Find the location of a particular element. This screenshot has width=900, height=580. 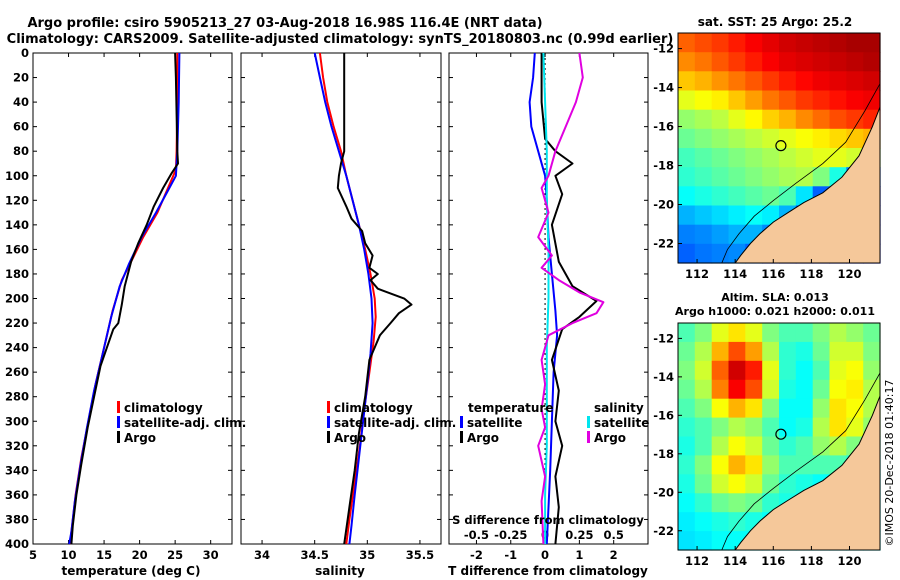

legend-label-satellite-s: satellite-adj. clim. is located at coordinates (395, 423).